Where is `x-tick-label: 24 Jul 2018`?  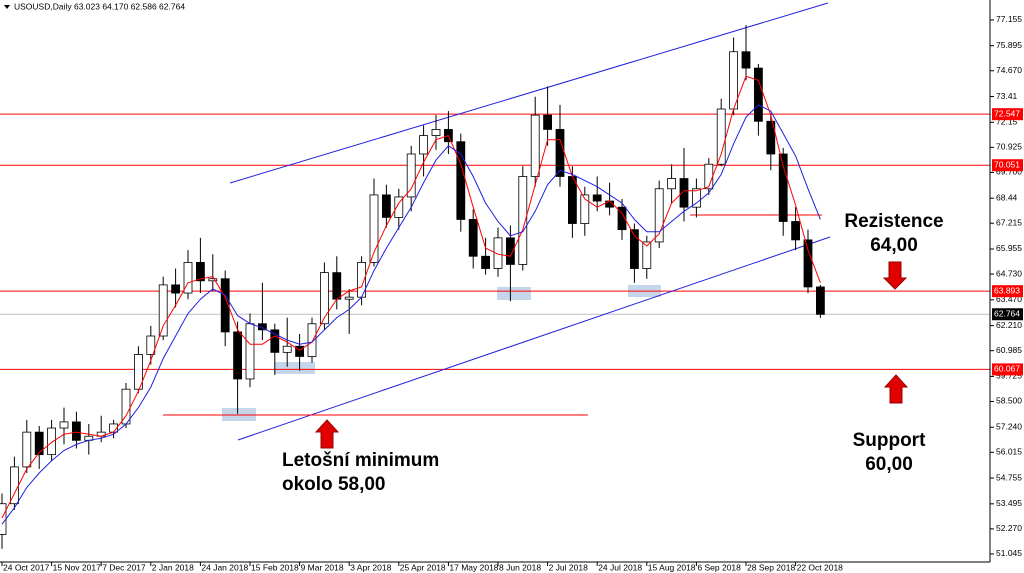 x-tick-label: 24 Jul 2018 is located at coordinates (620, 567).